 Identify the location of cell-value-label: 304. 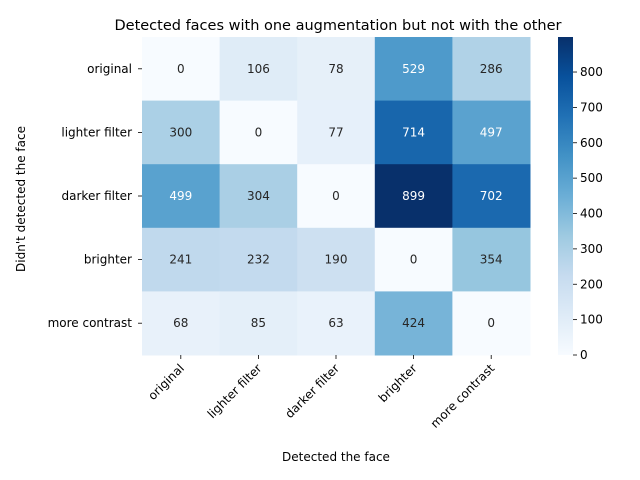
(258, 196).